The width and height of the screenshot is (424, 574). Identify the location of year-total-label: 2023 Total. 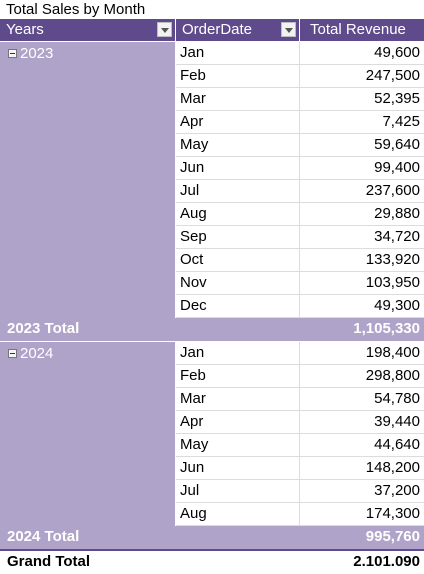
(149, 329).